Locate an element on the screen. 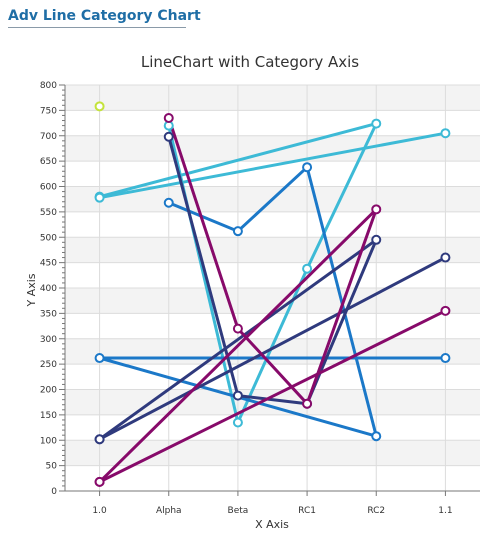  y-tick-label: 550 is located at coordinates (48, 213).